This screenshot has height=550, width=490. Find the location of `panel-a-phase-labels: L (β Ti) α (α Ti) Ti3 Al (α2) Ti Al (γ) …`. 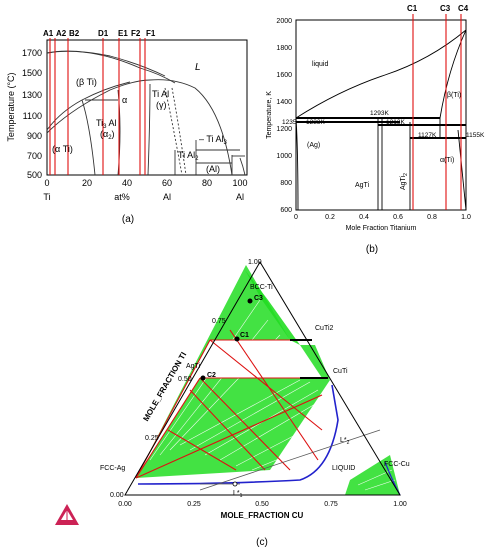

panel-a-phase-labels: L (β Ti) α (α Ti) Ti3 Al (α2) Ti Al (γ) … is located at coordinates (140, 118).